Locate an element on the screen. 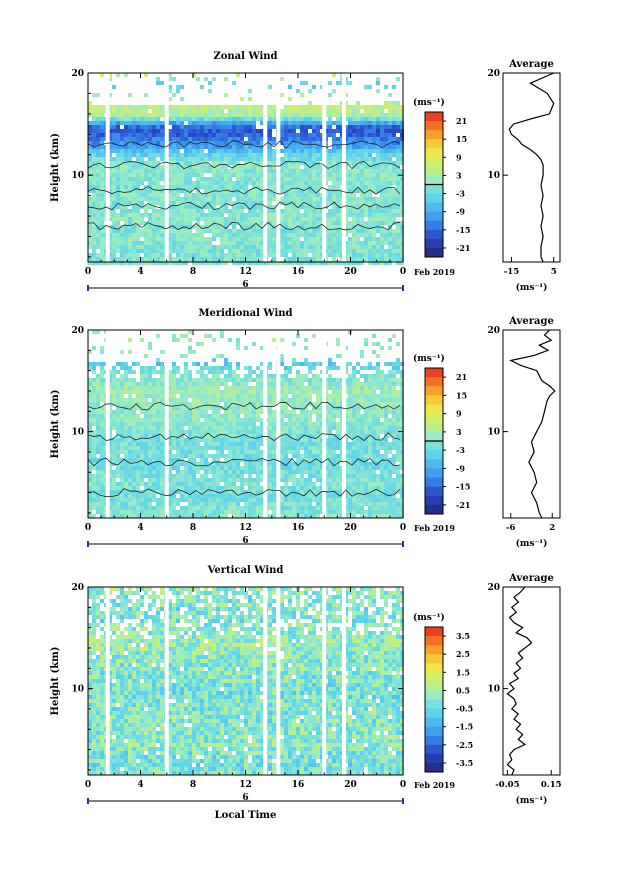  colorbar-segment is located at coordinates (434, 135).